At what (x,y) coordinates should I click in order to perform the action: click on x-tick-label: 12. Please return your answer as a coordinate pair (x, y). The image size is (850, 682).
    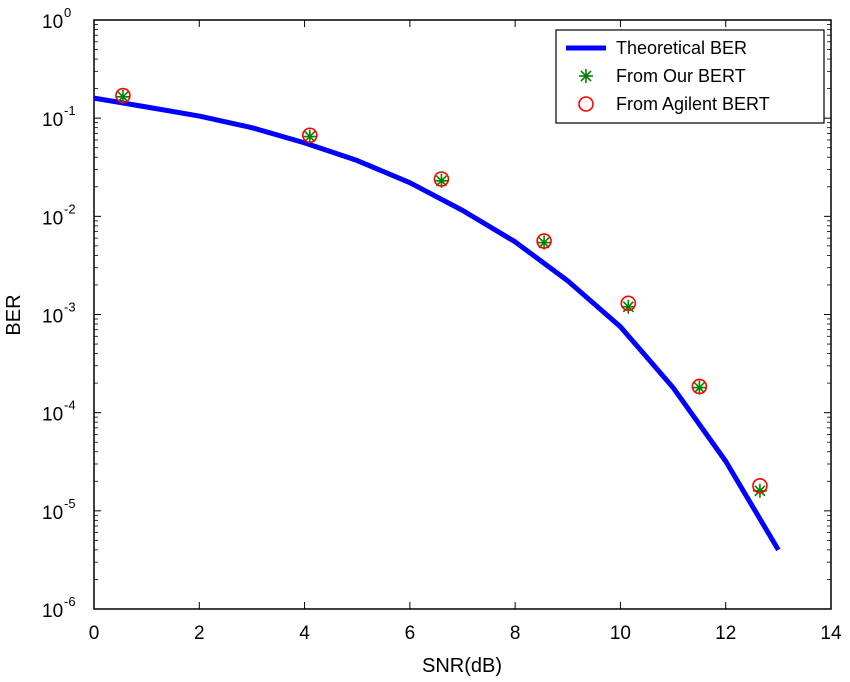
    Looking at the image, I should click on (725, 633).